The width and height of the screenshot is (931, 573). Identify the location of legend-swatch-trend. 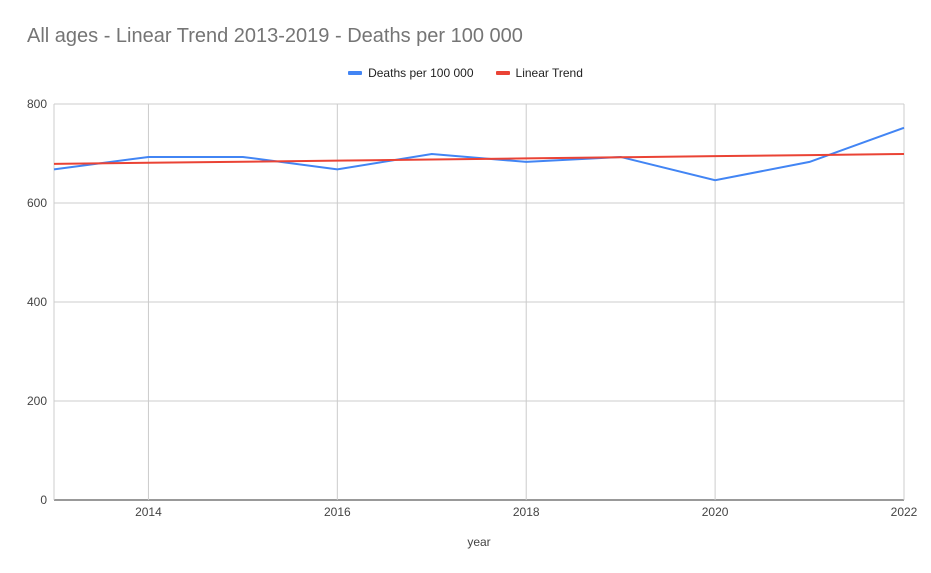
(502, 73).